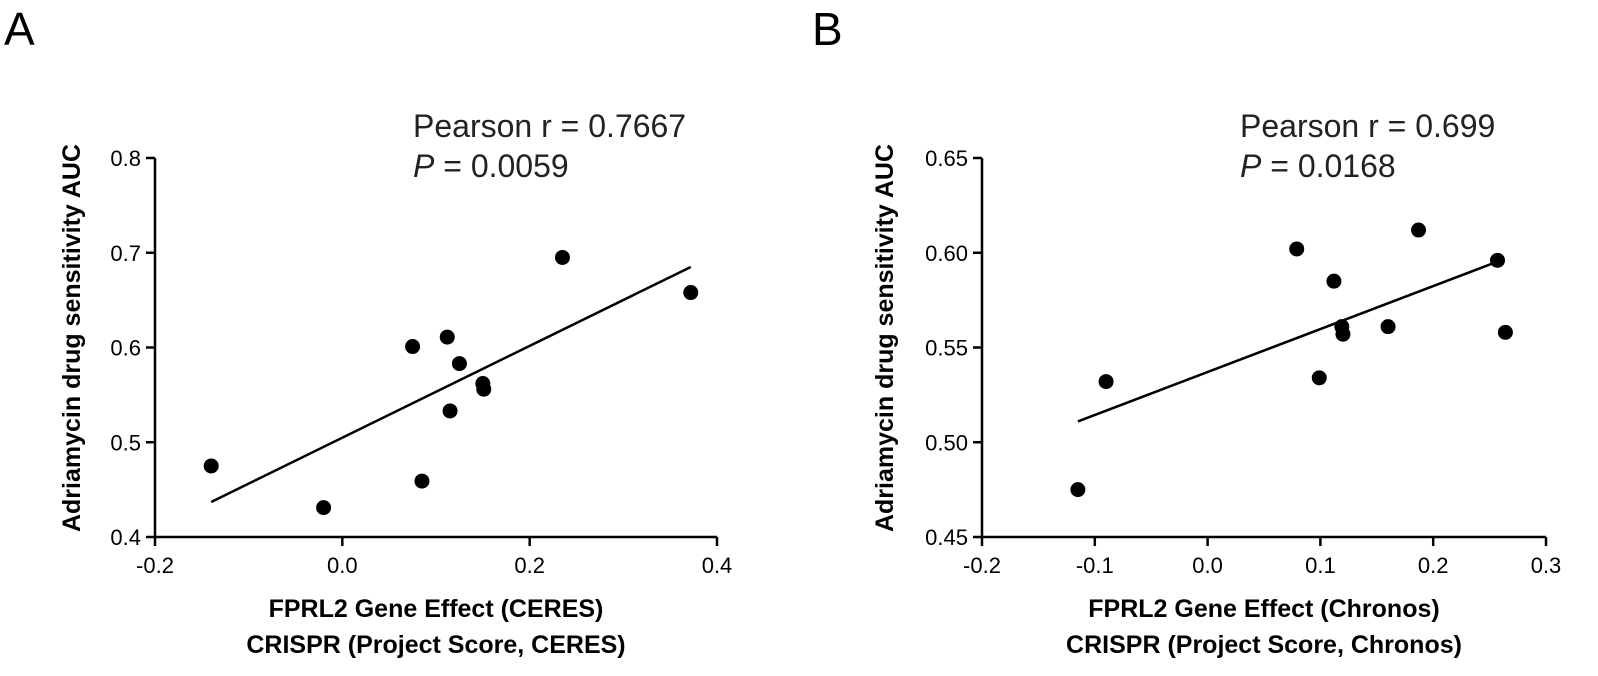  Describe the element at coordinates (501, 166) in the screenshot. I see `p-value: = 0.0059` at that location.